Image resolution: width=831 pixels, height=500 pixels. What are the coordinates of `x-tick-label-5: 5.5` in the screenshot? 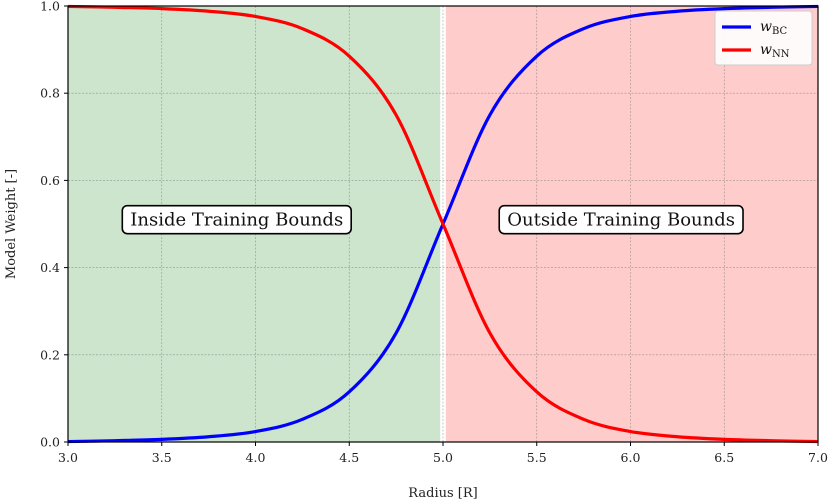 It's located at (537, 457).